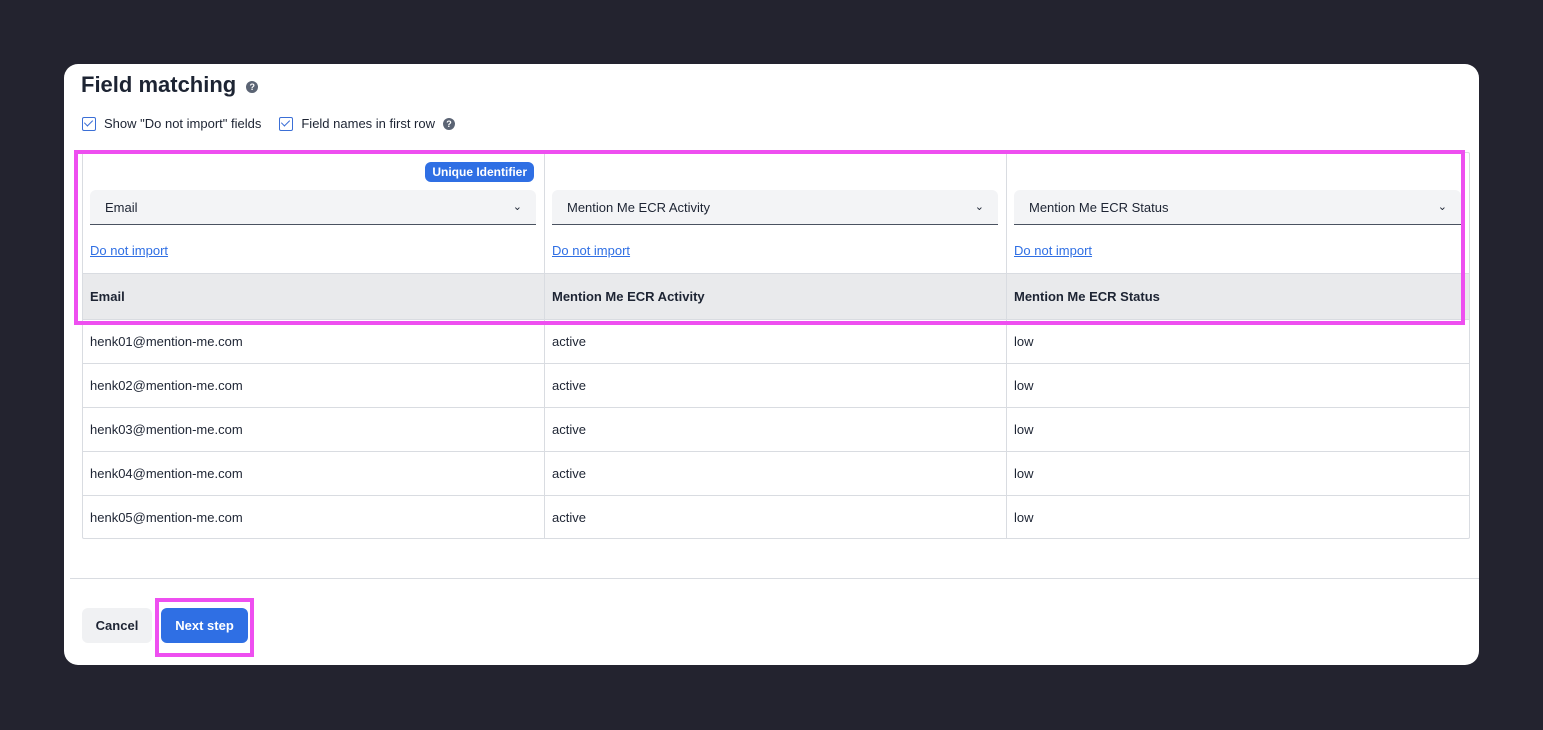 The image size is (1543, 730). I want to click on page-title: Field matching, so click(159, 84).